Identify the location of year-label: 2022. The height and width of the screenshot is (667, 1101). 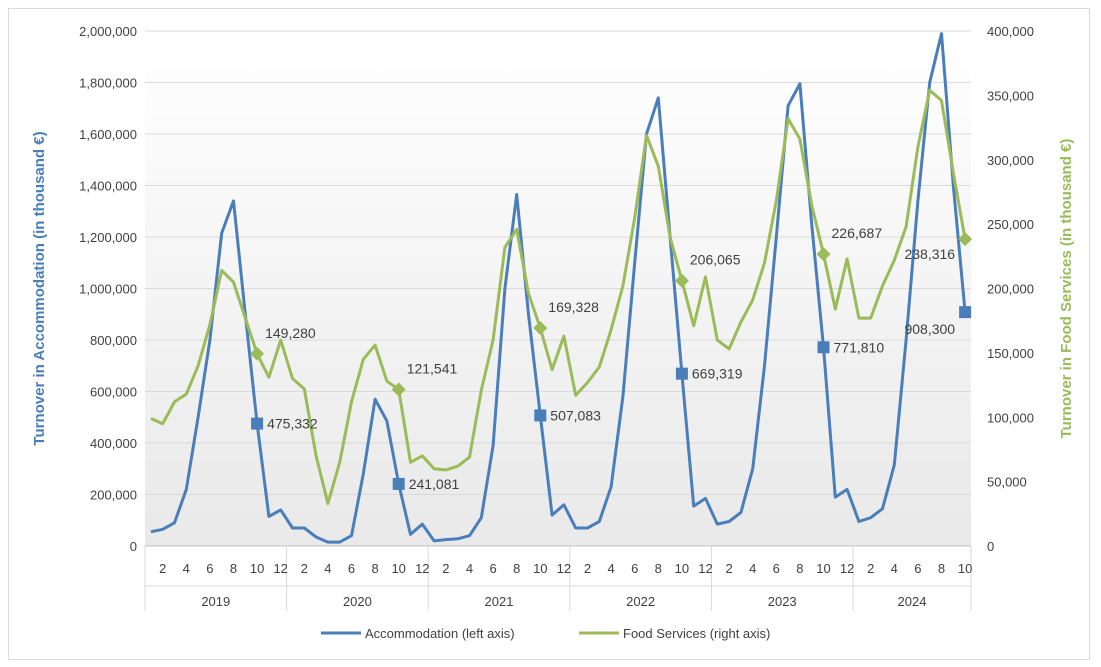
(640, 601).